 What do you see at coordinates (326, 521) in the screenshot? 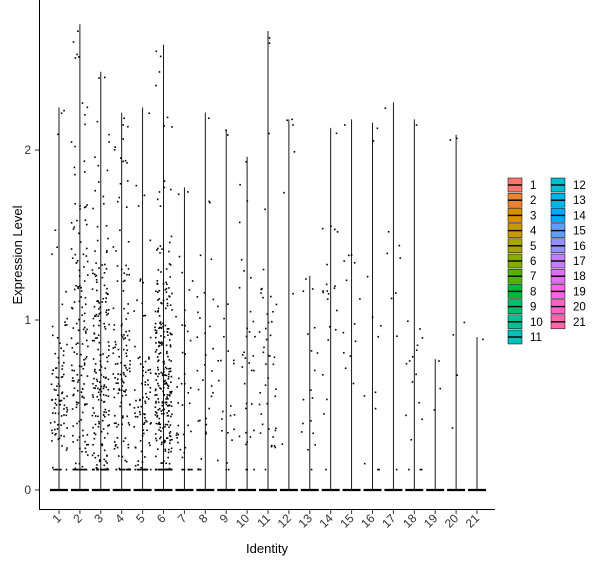
I see `x-tick-label: 14` at bounding box center [326, 521].